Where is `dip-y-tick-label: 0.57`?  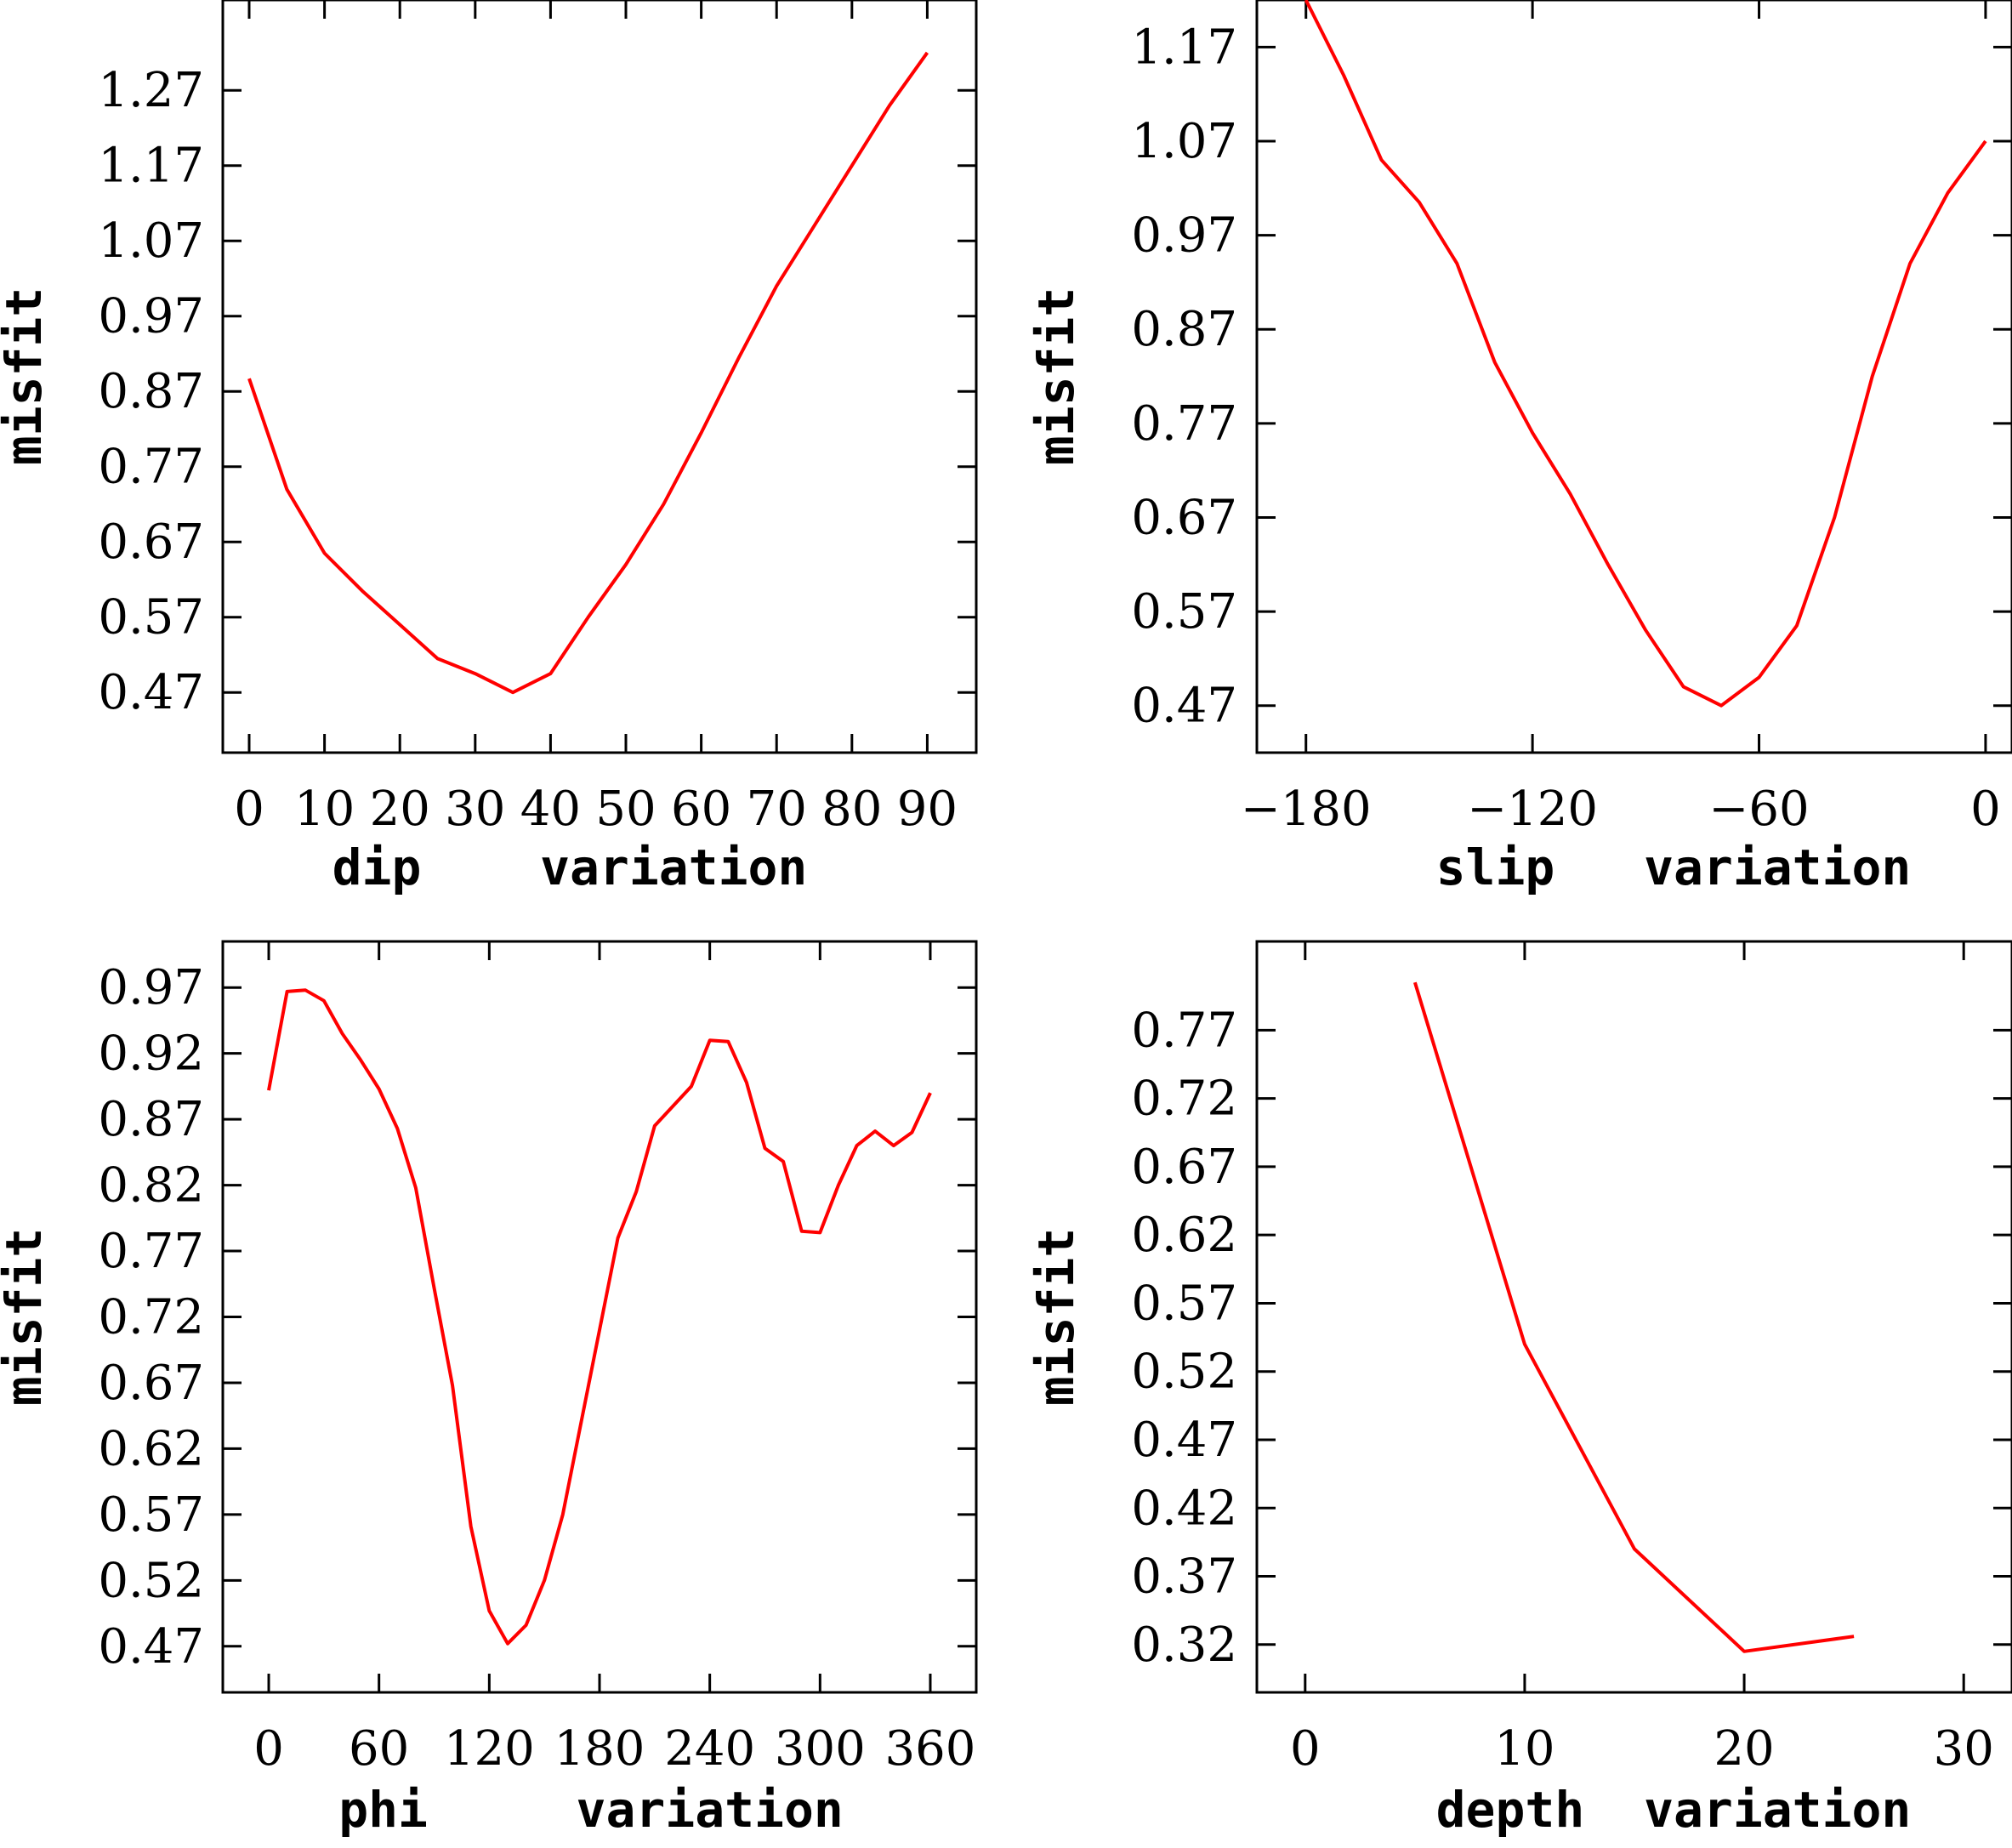 dip-y-tick-label: 0.57 is located at coordinates (151, 617).